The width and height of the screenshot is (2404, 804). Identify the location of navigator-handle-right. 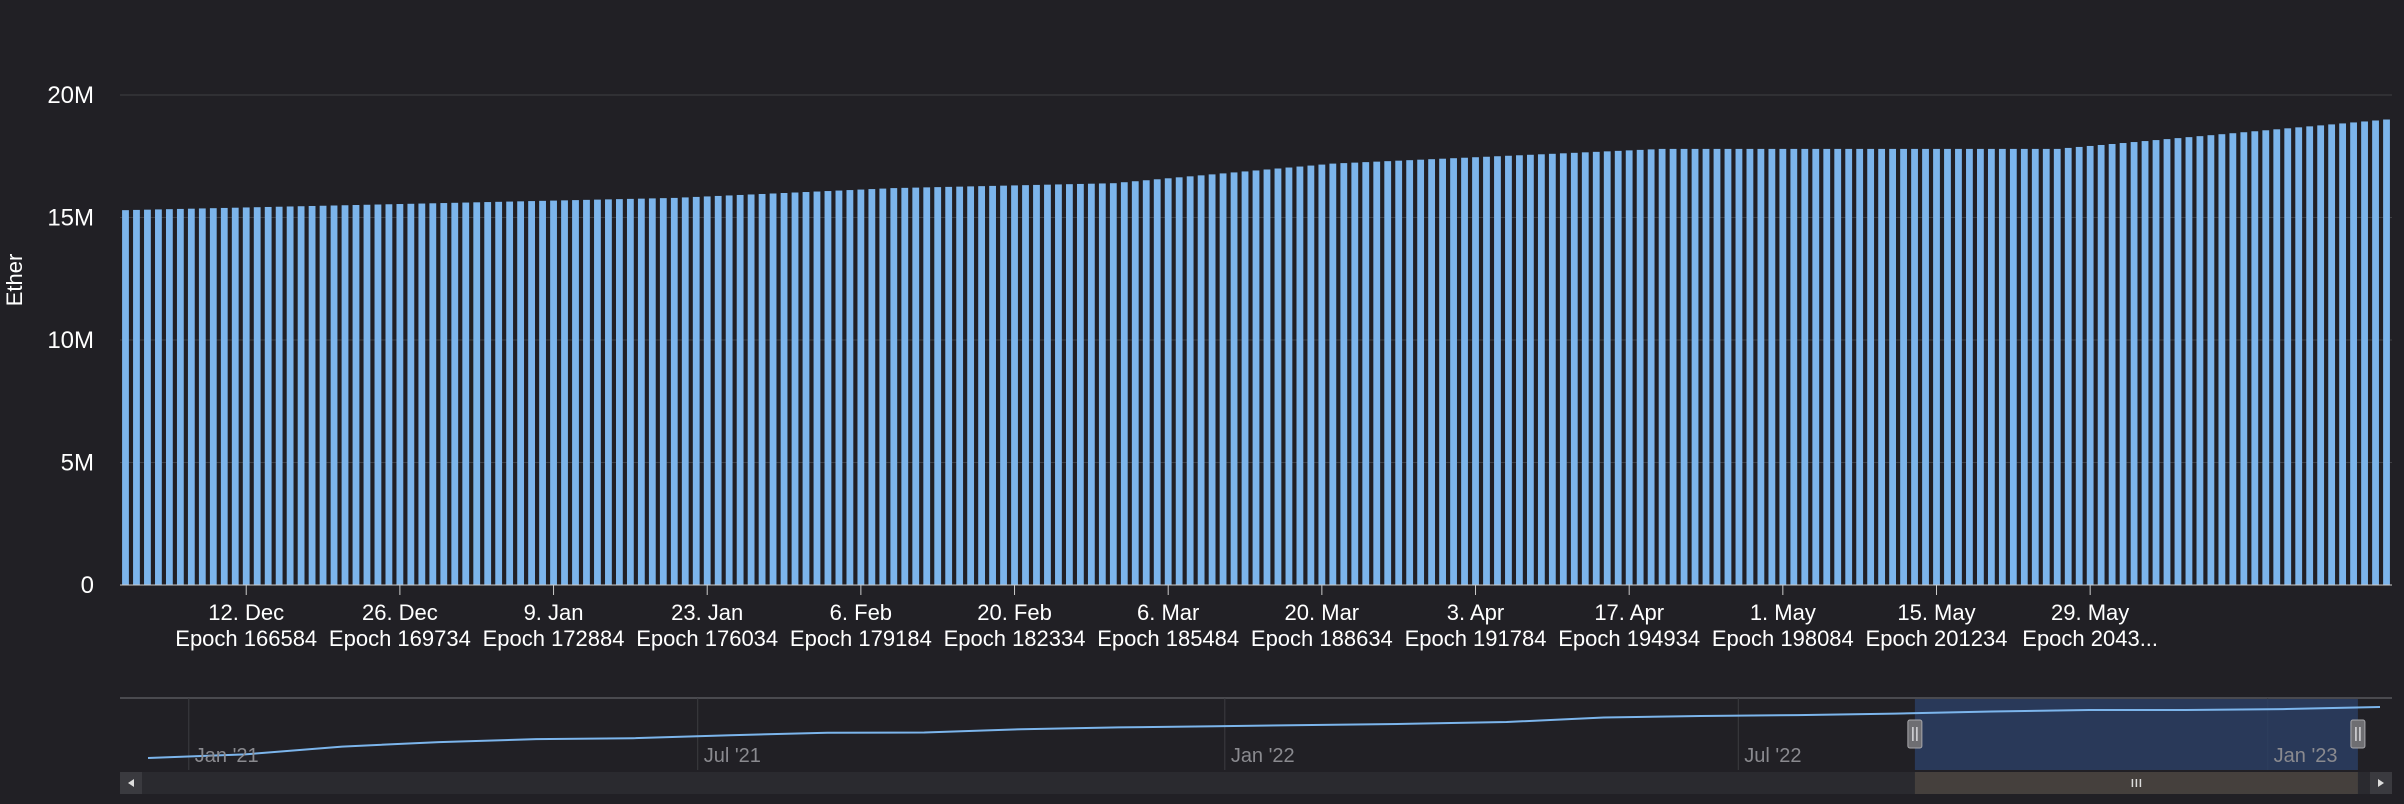
(2358, 734).